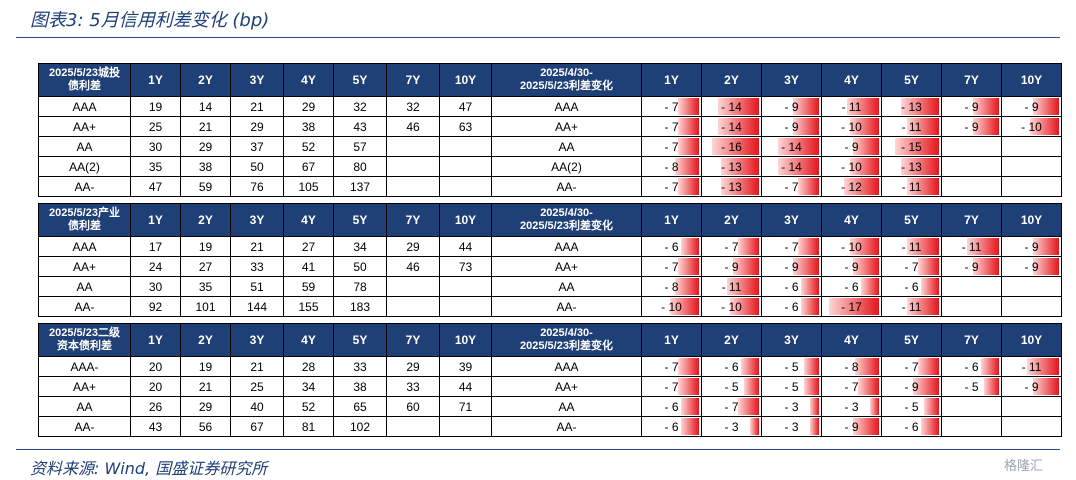  What do you see at coordinates (1024, 465) in the screenshot?
I see `watermark-logo: 格隆汇` at bounding box center [1024, 465].